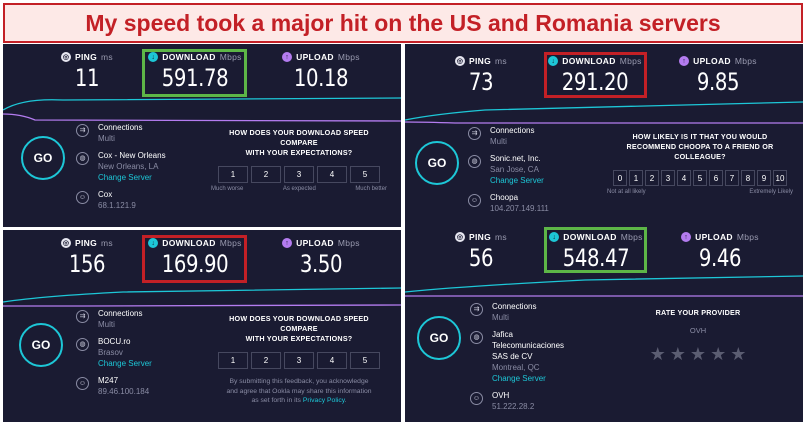  I want to click on ping-value: 73, so click(481, 82).